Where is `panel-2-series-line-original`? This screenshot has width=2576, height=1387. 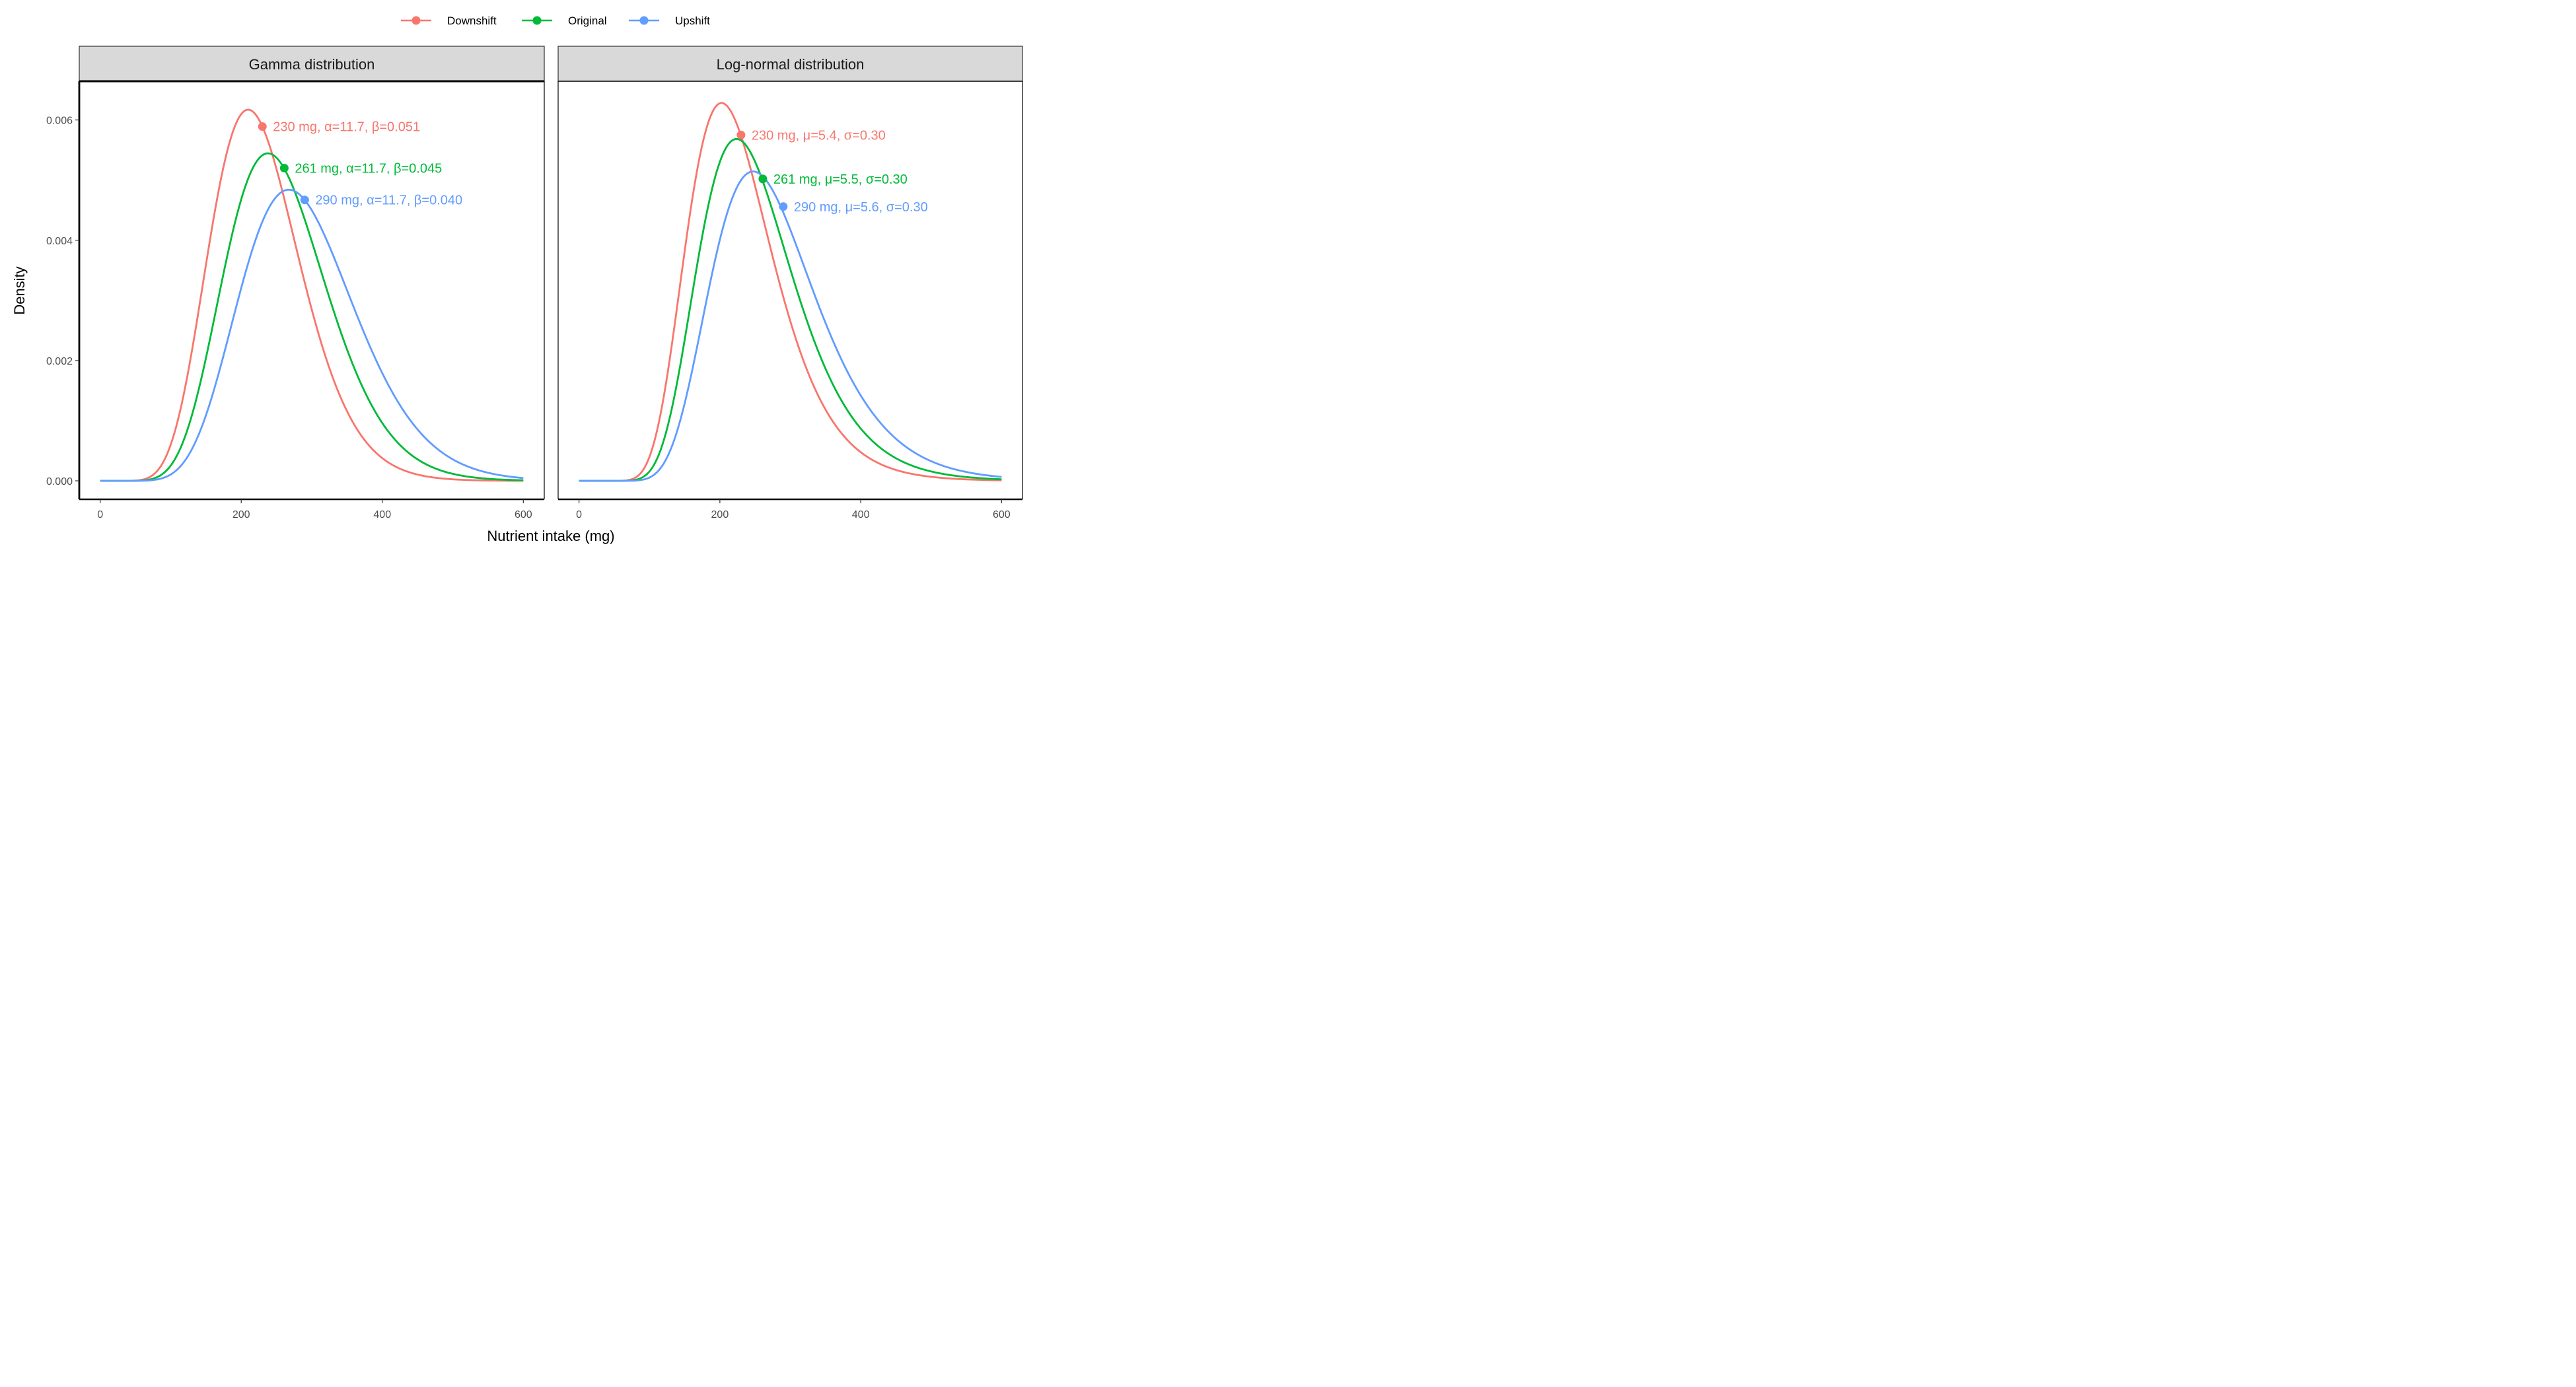 panel-2-series-line-original is located at coordinates (790, 309).